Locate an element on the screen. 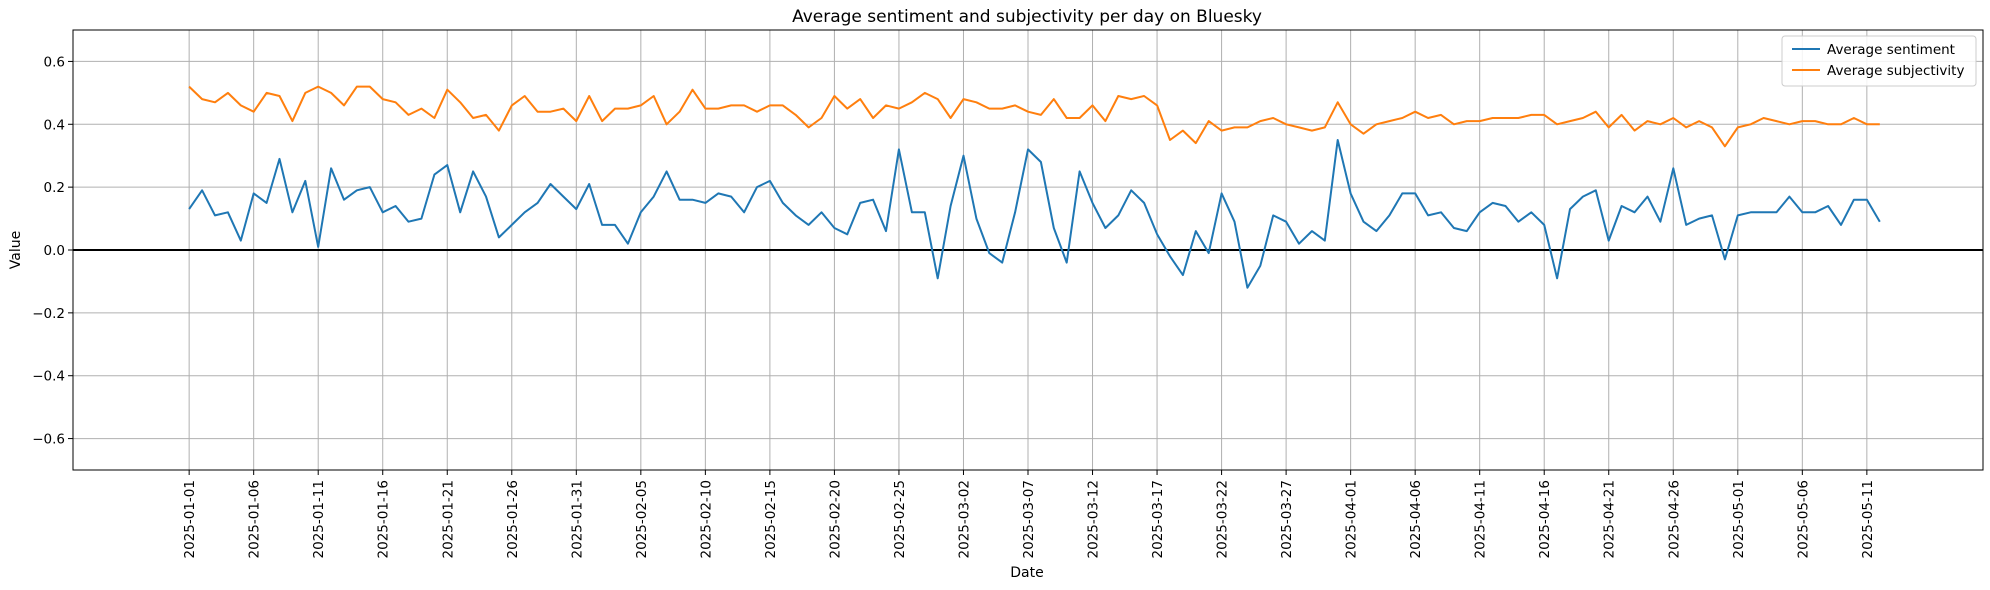 This screenshot has width=1990, height=590. x-tick-label: 2025-04-01 is located at coordinates (1352, 519).